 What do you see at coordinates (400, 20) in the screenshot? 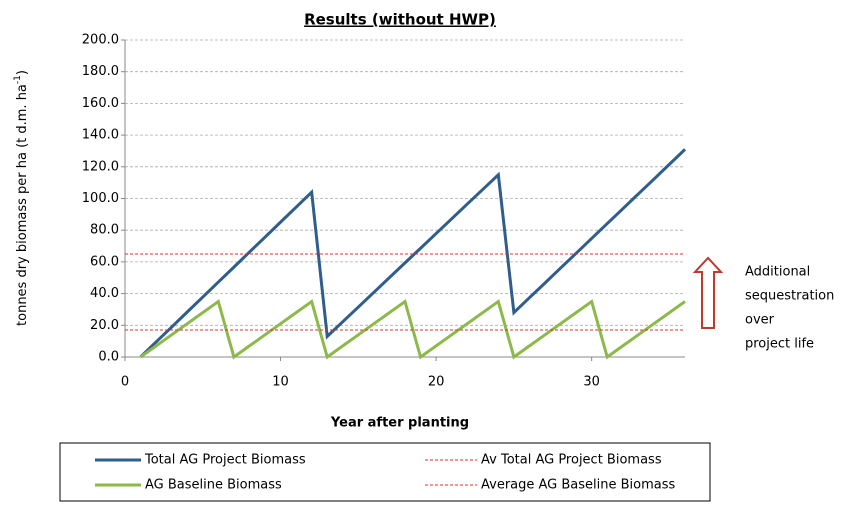
I see `chart-title: Results (without HWP)` at bounding box center [400, 20].